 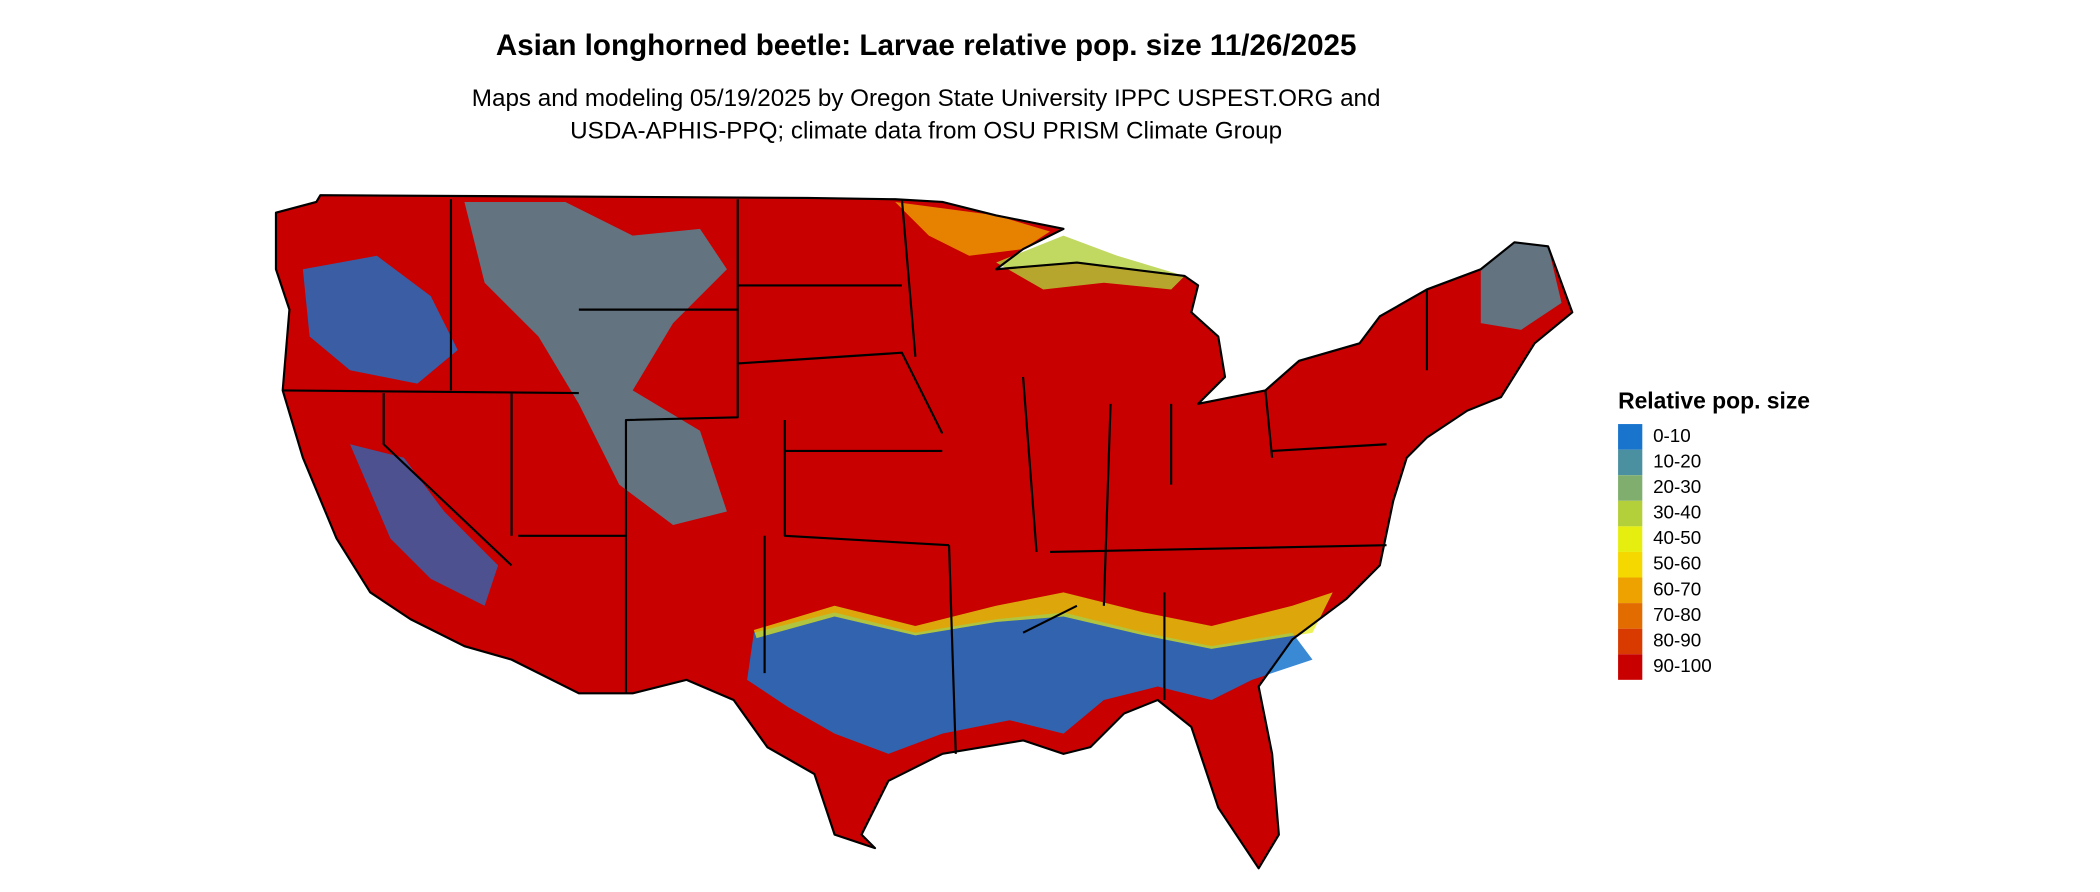 What do you see at coordinates (1677, 537) in the screenshot?
I see `legend-label: 40-50` at bounding box center [1677, 537].